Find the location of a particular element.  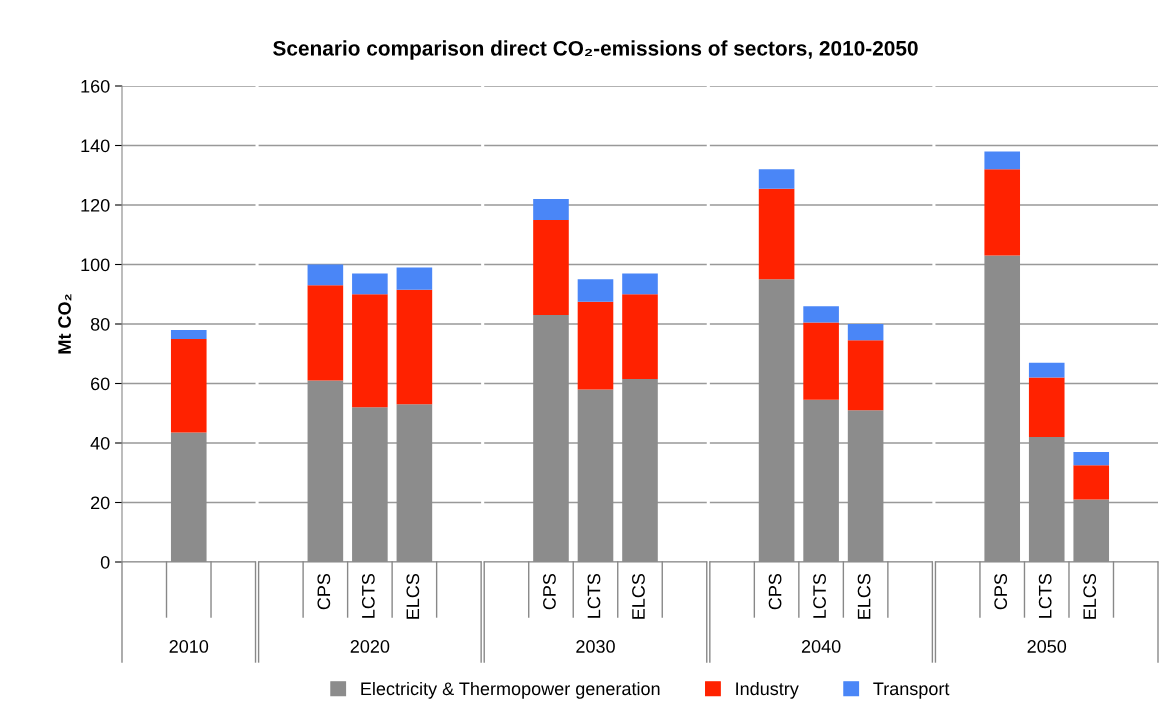

y-tick-label: 20 is located at coordinates (100, 503).